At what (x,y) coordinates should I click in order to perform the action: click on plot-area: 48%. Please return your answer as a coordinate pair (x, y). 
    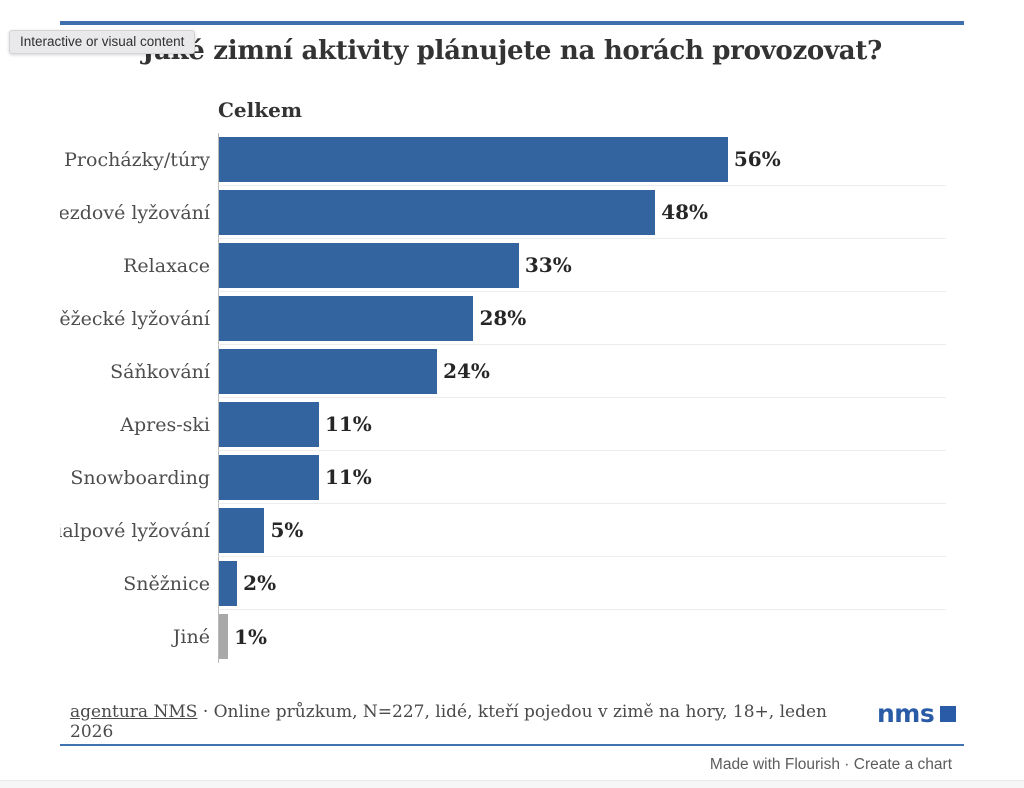
    Looking at the image, I should click on (582, 212).